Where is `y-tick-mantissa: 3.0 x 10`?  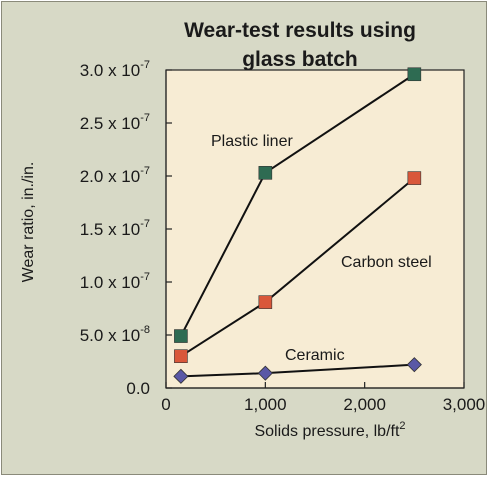
y-tick-mantissa: 3.0 x 10 is located at coordinates (110, 70).